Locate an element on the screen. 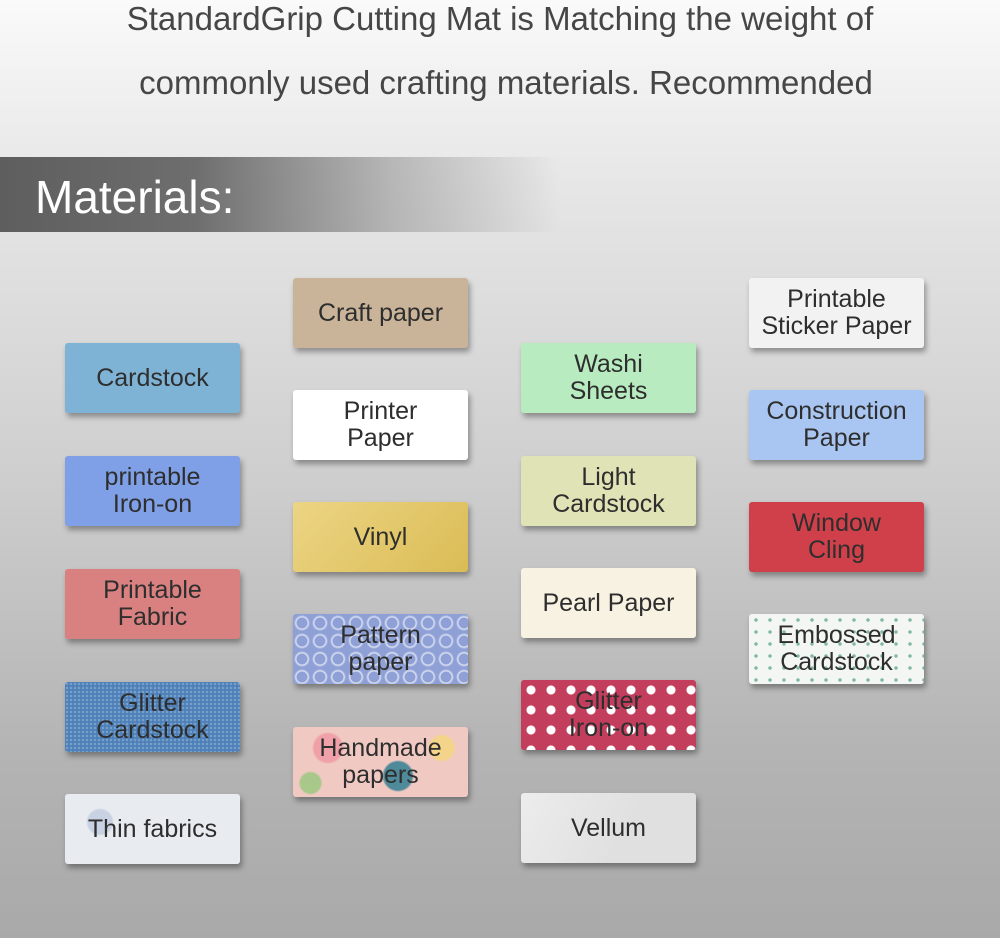 The image size is (1000, 938). material-label: Glitter Iron-on is located at coordinates (608, 714).